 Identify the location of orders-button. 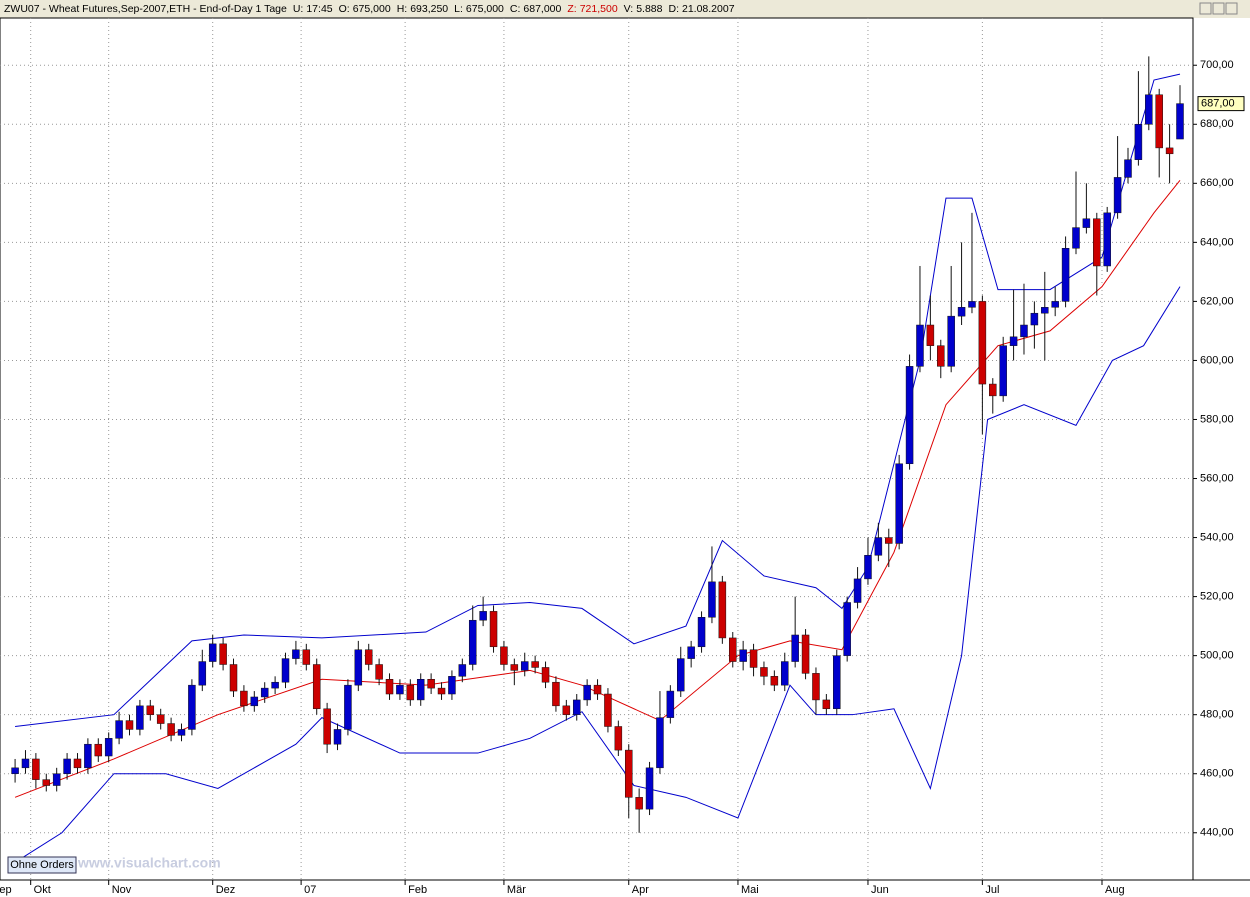
(42, 865).